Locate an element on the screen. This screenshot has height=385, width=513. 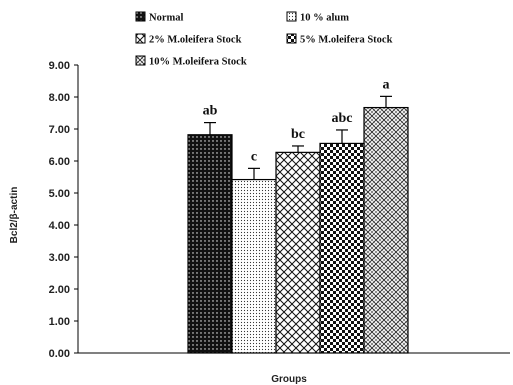
y-tick-label: 0.00 is located at coordinates (59, 354).